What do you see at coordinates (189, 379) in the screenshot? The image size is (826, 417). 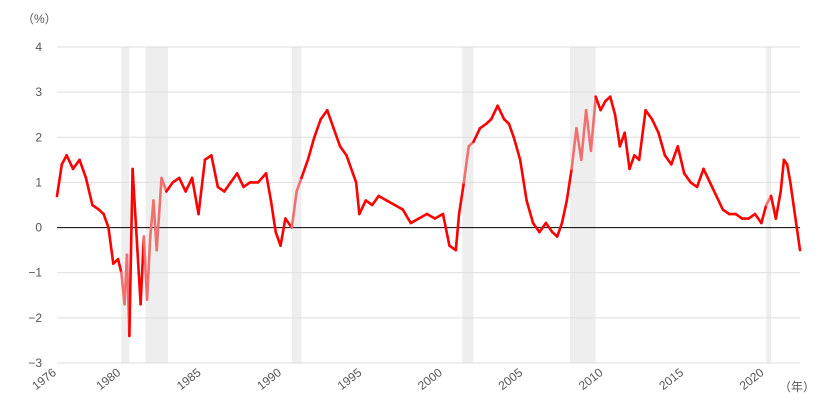 I see `x-tick-label: 1985` at bounding box center [189, 379].